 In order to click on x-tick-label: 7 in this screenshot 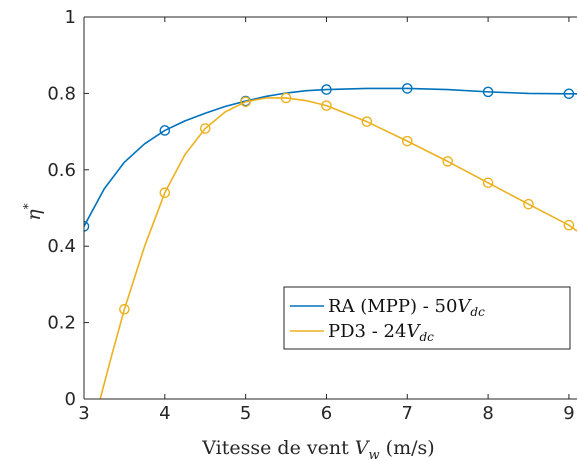, I will do `click(407, 413)`.